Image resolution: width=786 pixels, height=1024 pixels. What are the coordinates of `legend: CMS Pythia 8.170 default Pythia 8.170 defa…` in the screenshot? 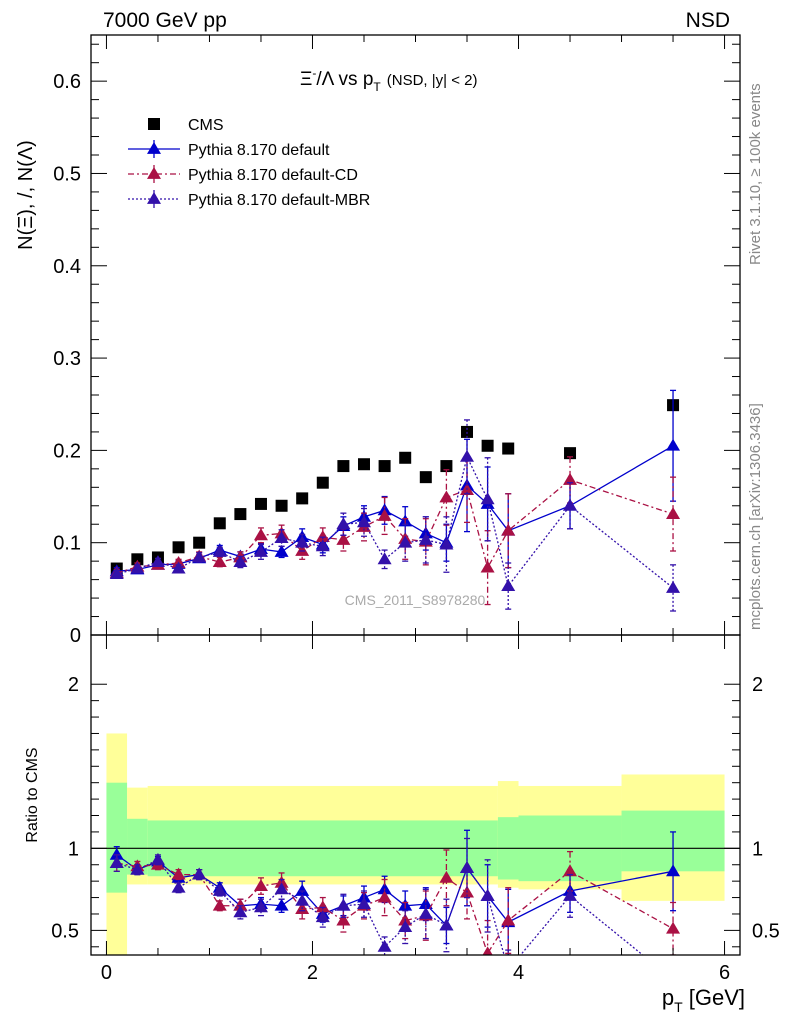 It's located at (249, 163).